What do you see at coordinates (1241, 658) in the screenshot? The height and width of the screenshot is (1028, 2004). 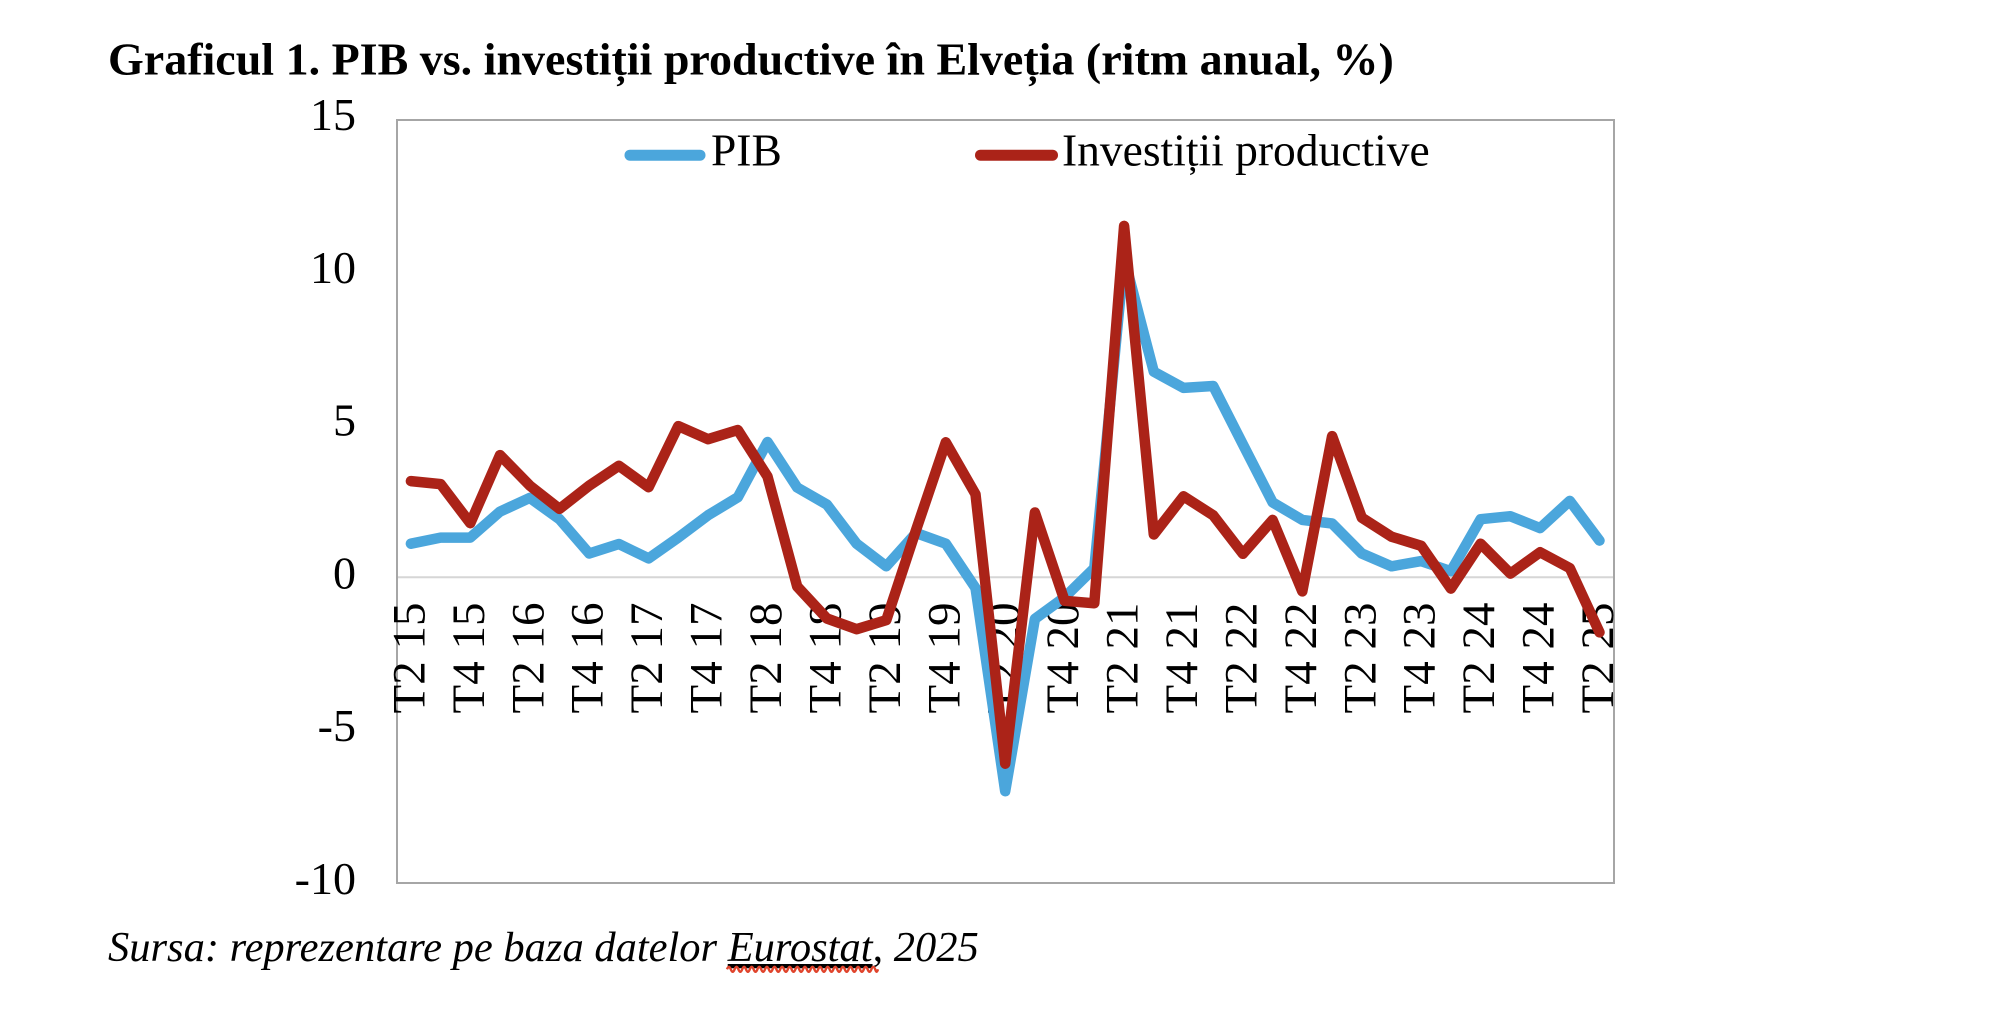 I see `svg-text: T2 22` at bounding box center [1241, 658].